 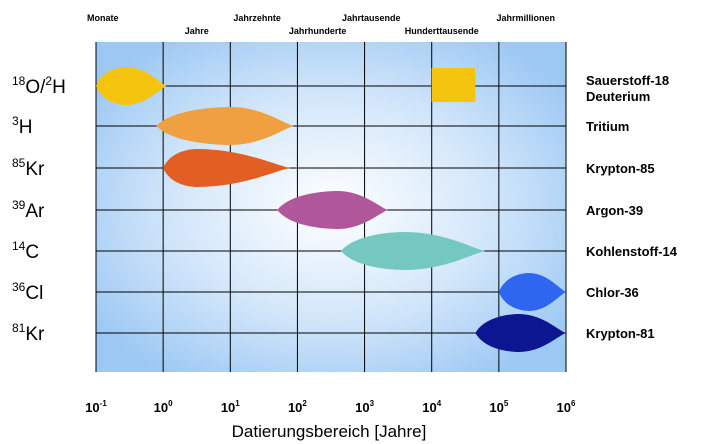 I want to click on isotope-symbol: 85Kr, so click(x=28, y=168).